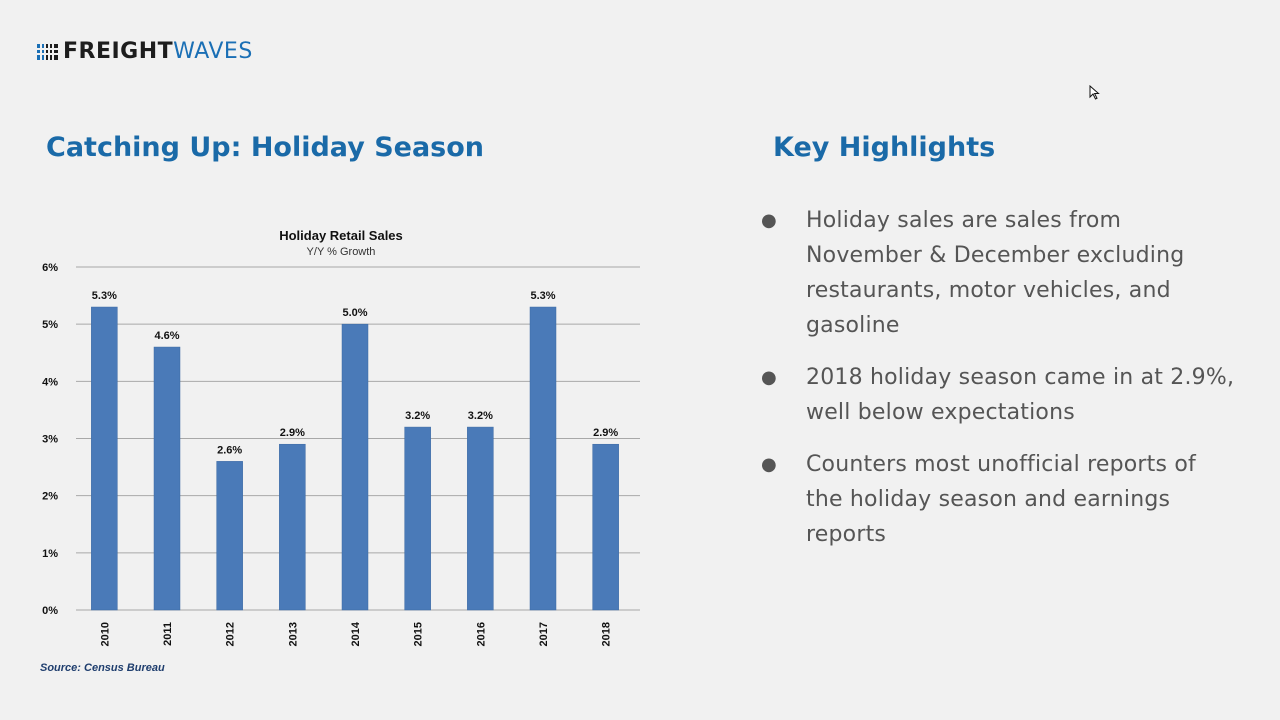 The width and height of the screenshot is (1280, 720). What do you see at coordinates (168, 634) in the screenshot?
I see `chart-x-tick-label: 2011` at bounding box center [168, 634].